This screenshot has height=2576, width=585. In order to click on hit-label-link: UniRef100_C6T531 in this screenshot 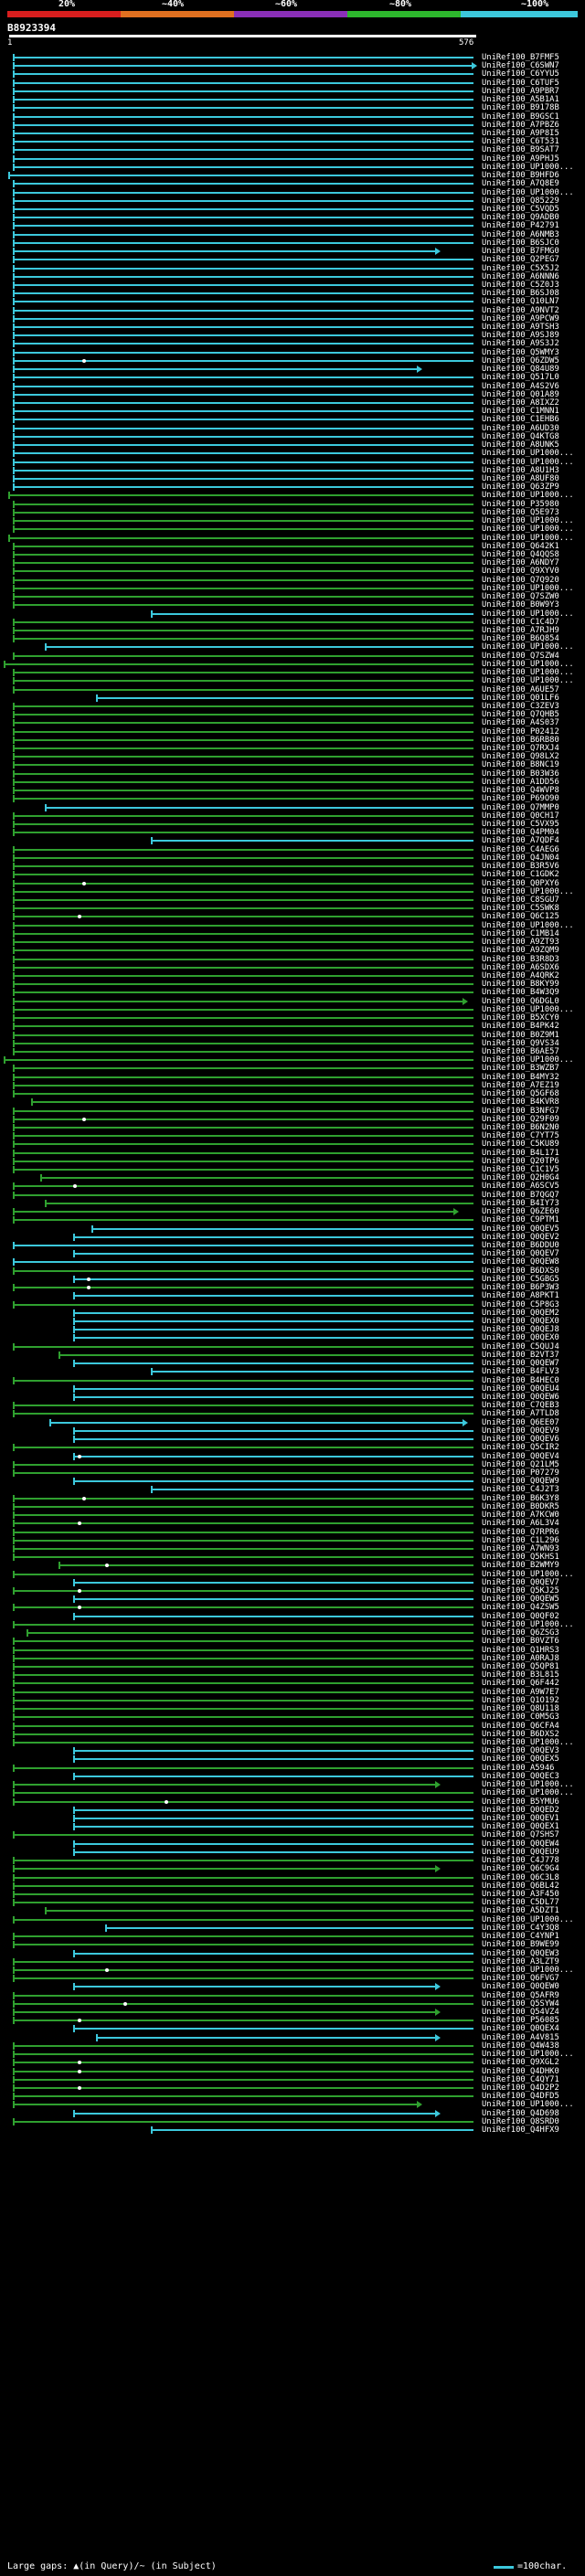, I will do `click(520, 141)`.